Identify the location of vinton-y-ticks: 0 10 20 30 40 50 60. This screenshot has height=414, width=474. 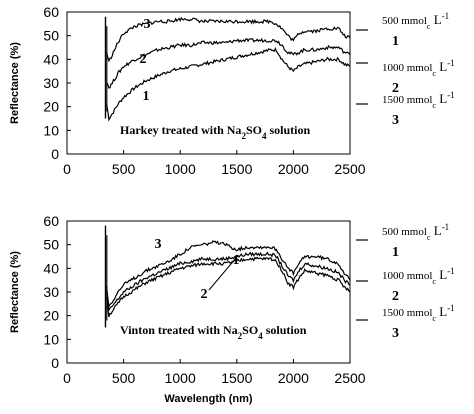
(57, 292).